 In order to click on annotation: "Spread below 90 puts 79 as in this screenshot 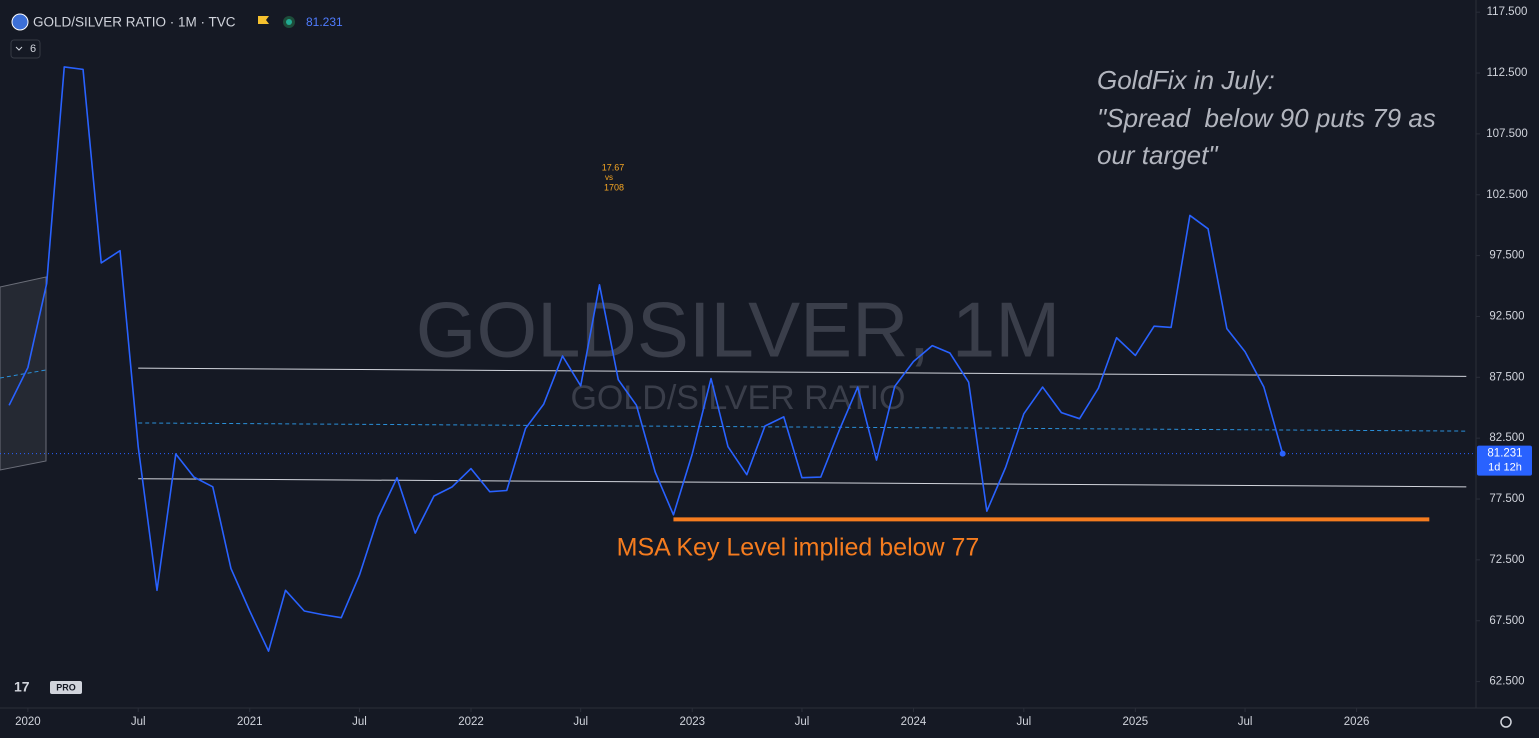, I will do `click(1266, 118)`.